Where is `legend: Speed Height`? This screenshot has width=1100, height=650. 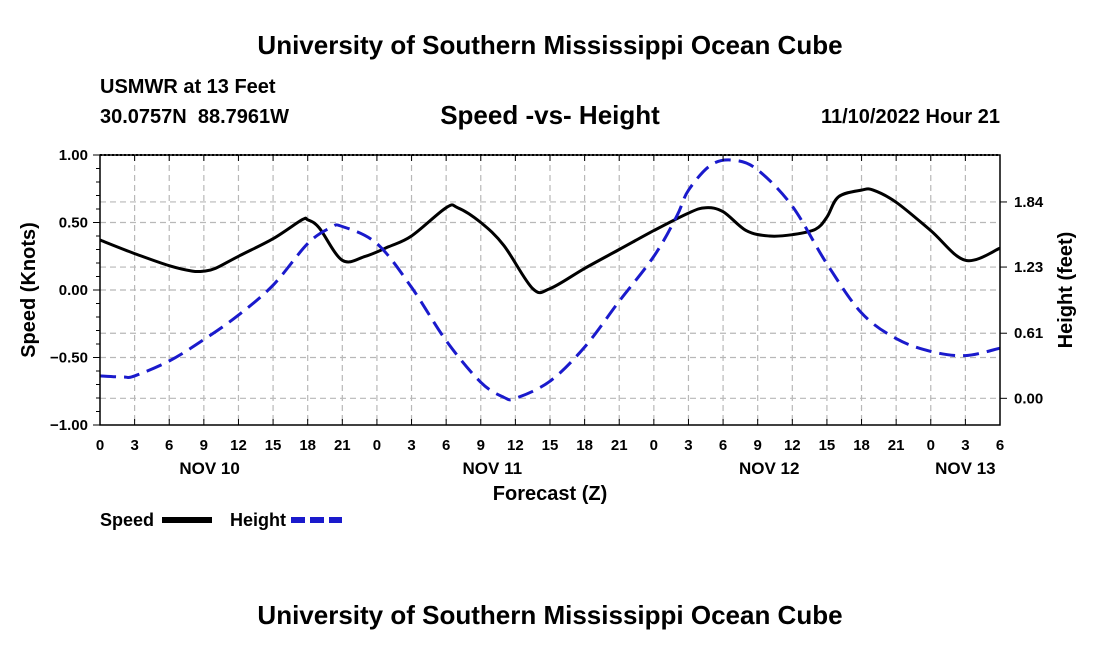
legend: Speed Height is located at coordinates (221, 520).